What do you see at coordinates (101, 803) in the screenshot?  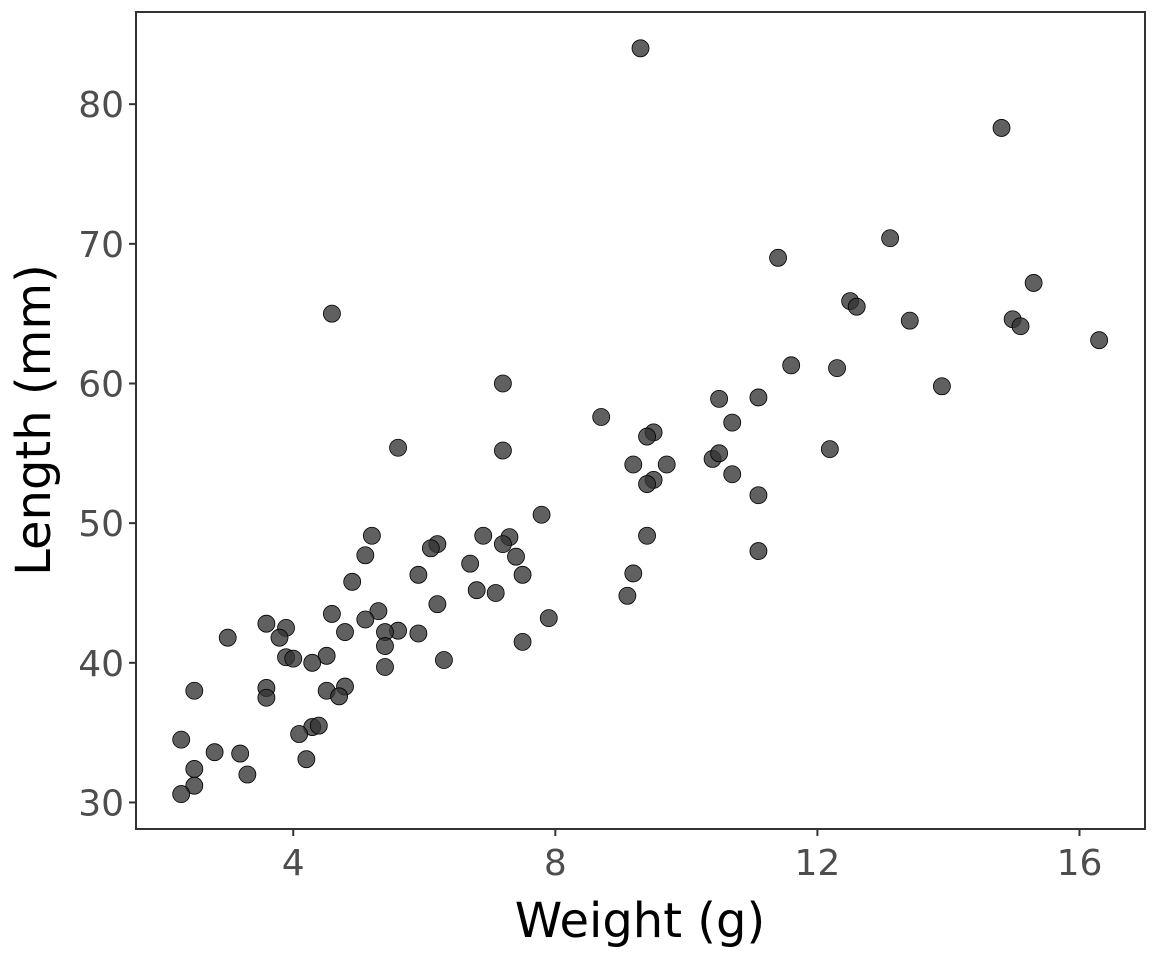 I see `y-tick-label: 30` at bounding box center [101, 803].